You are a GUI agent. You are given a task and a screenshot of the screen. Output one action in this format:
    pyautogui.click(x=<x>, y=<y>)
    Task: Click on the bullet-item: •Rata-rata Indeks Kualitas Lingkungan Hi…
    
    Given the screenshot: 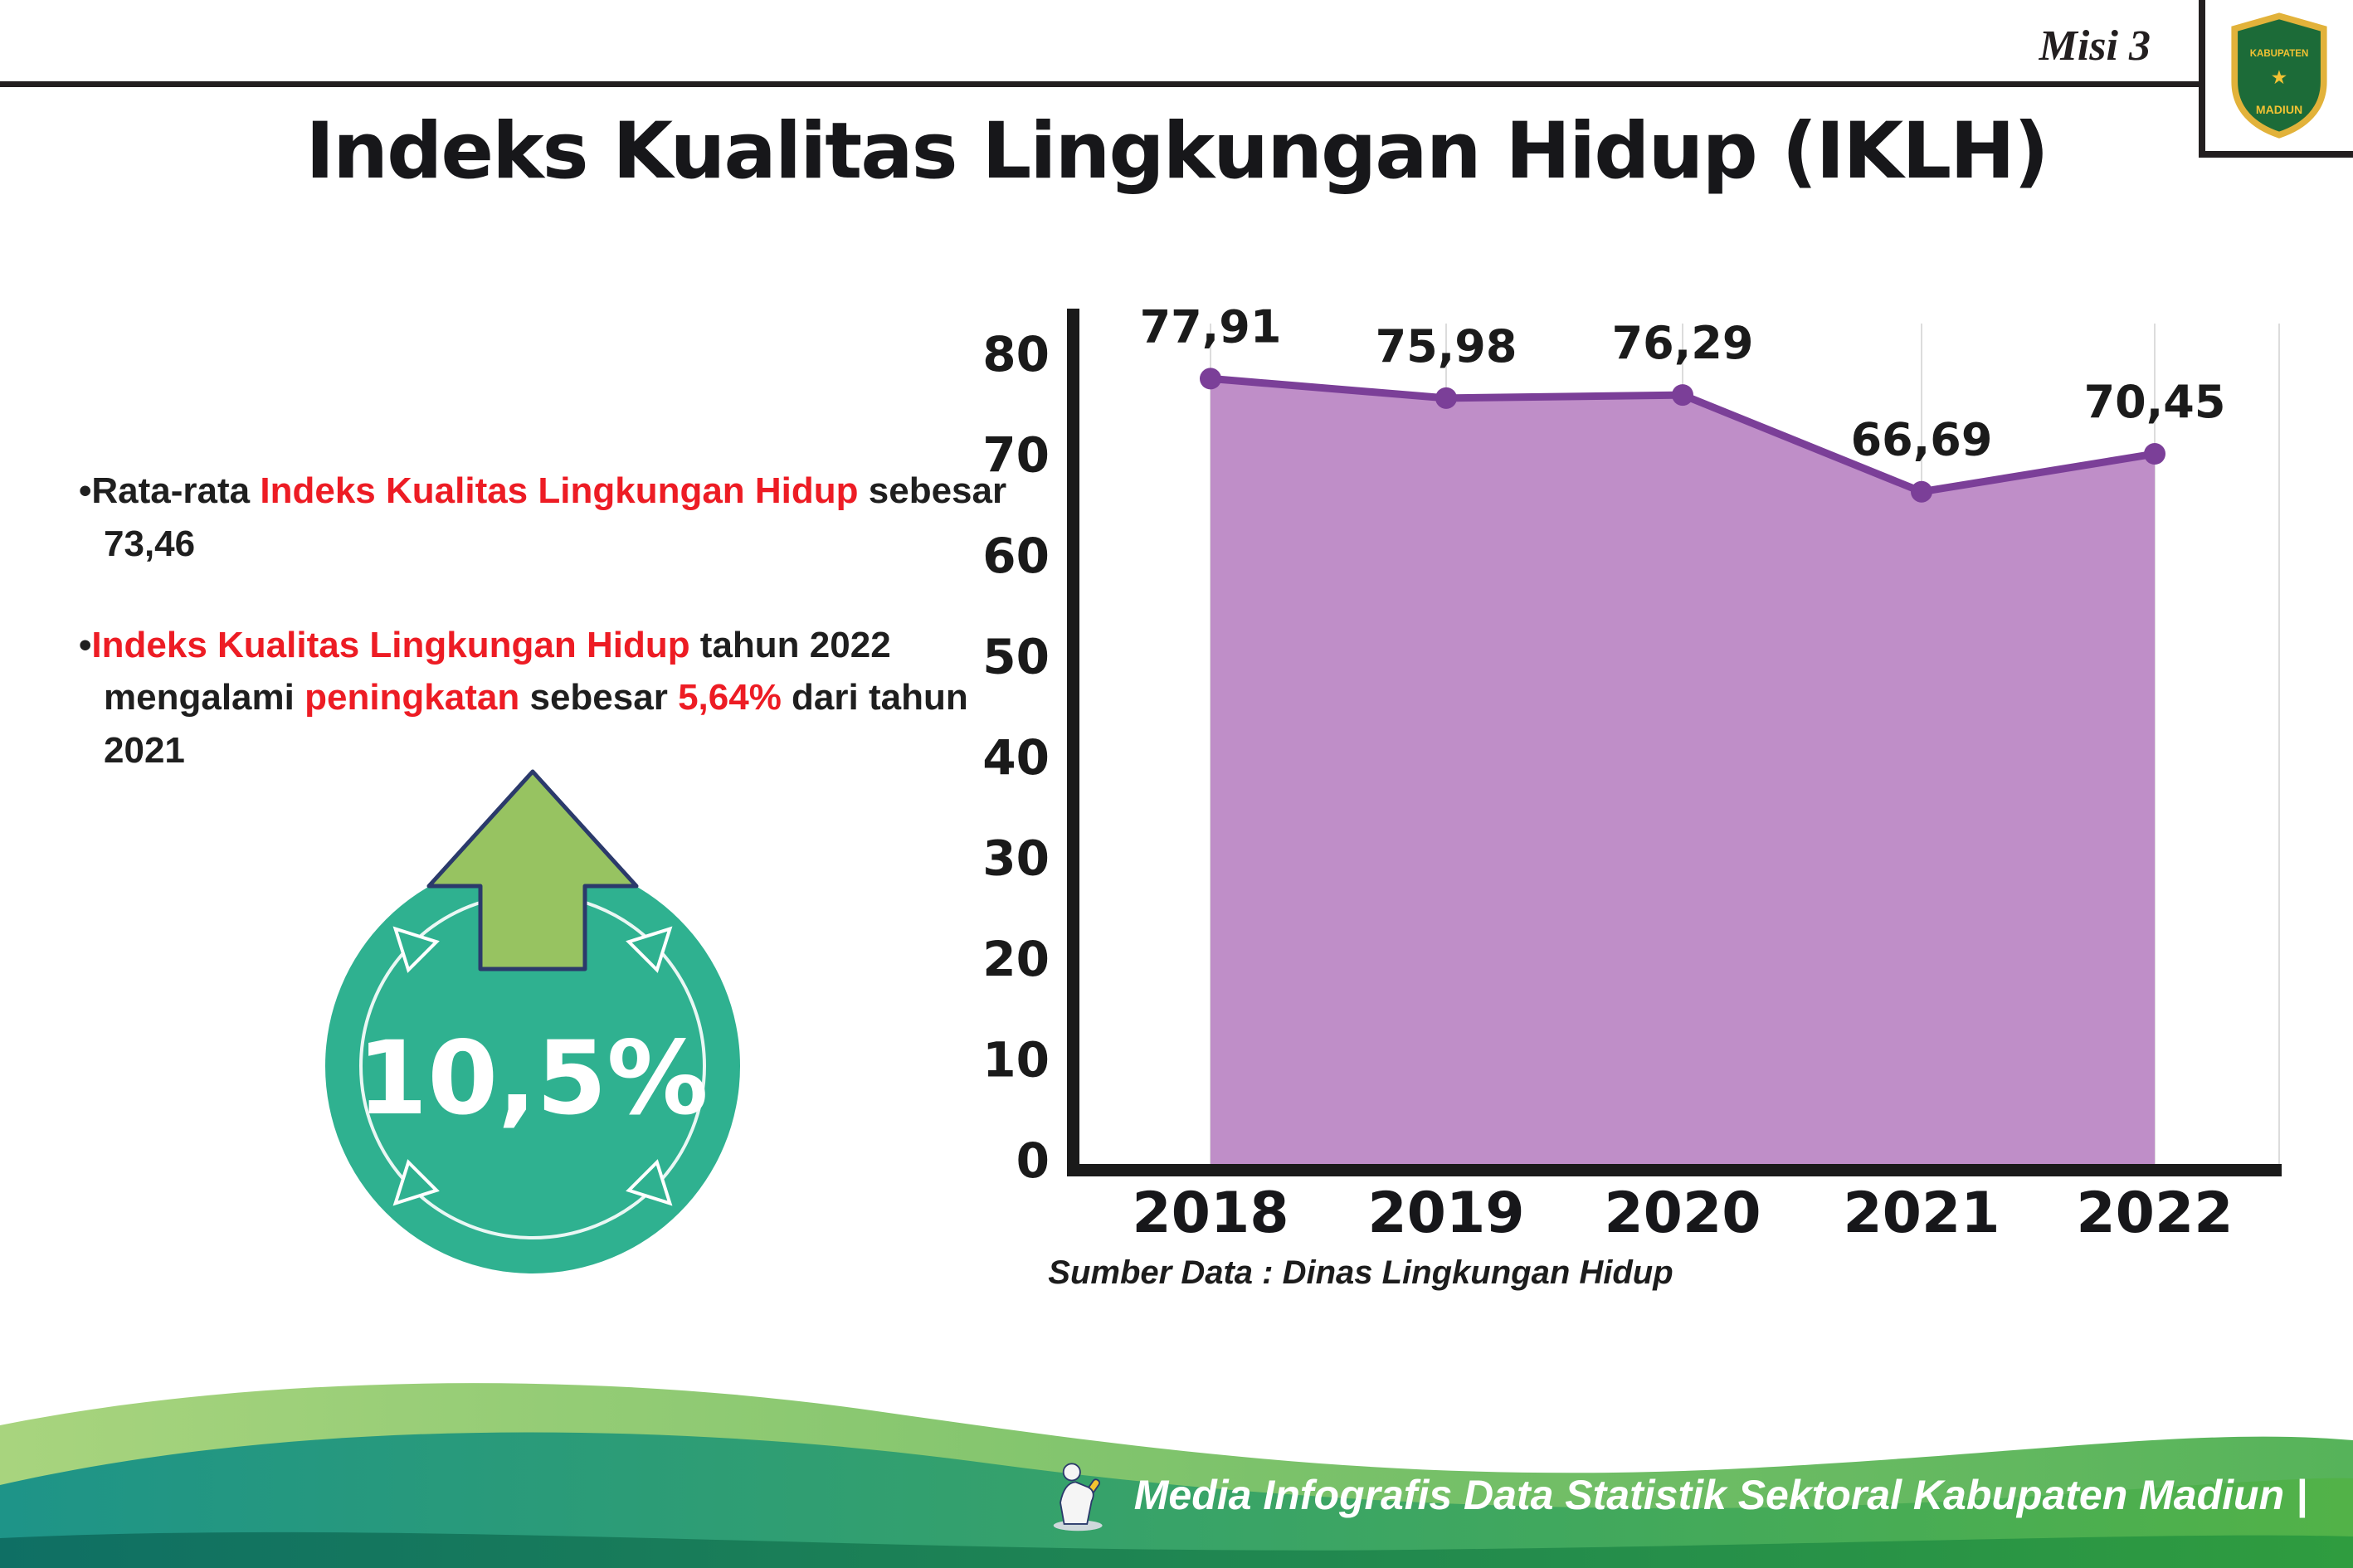 What is the action you would take?
    pyautogui.click(x=543, y=517)
    